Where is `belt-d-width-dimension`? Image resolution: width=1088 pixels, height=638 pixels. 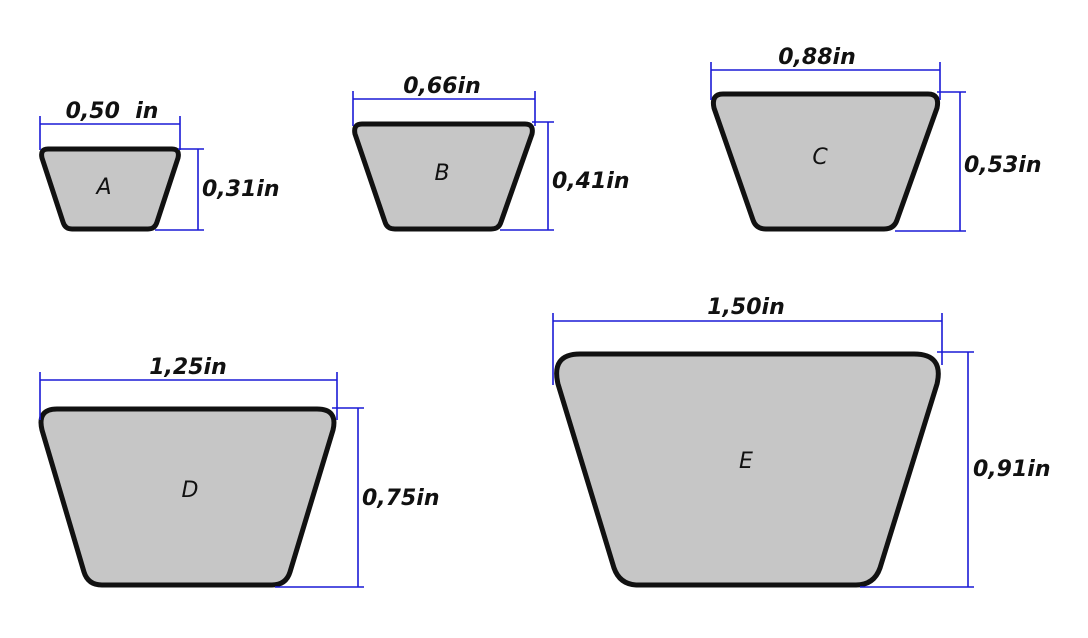 belt-d-width-dimension is located at coordinates (188, 396).